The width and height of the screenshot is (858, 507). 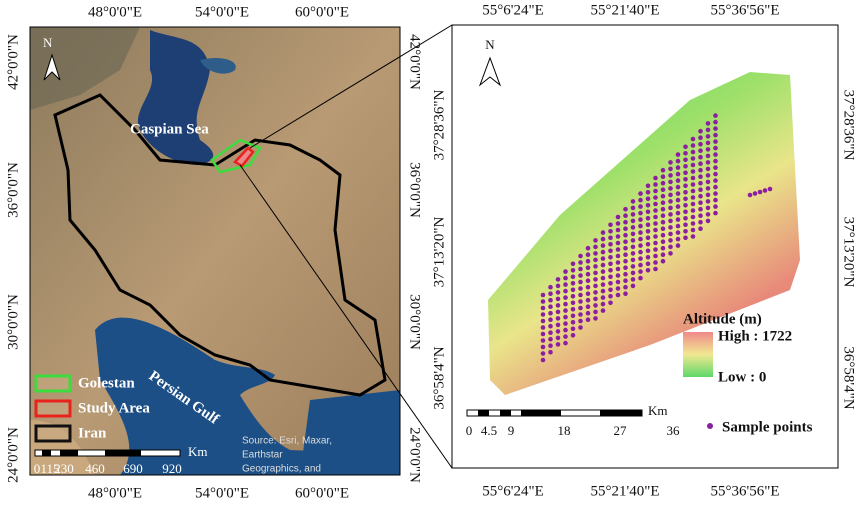 What do you see at coordinates (262, 455) in the screenshot?
I see `source-text: Earthstar` at bounding box center [262, 455].